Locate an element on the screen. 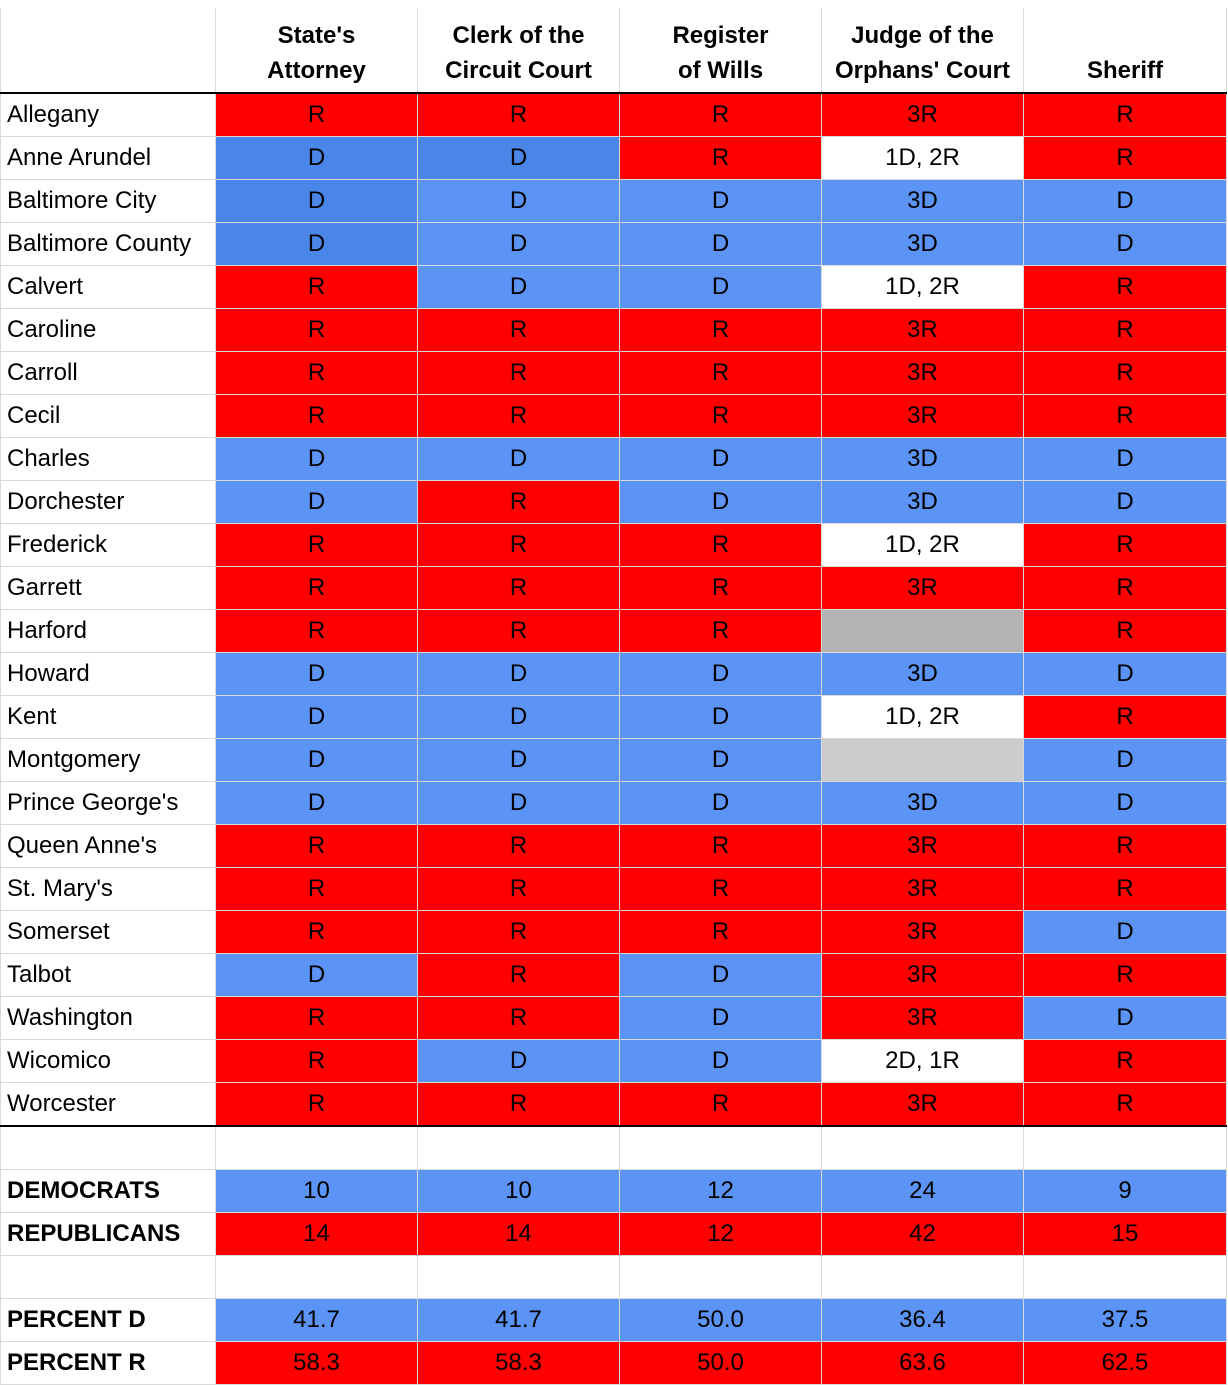  county-name: Washington is located at coordinates (108, 1018).